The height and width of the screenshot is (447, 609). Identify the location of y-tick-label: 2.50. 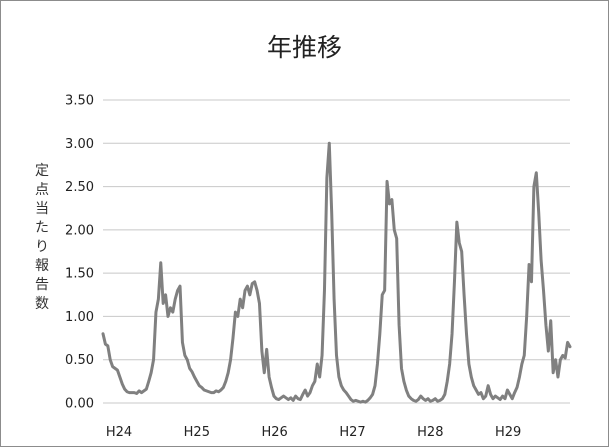
(79, 187).